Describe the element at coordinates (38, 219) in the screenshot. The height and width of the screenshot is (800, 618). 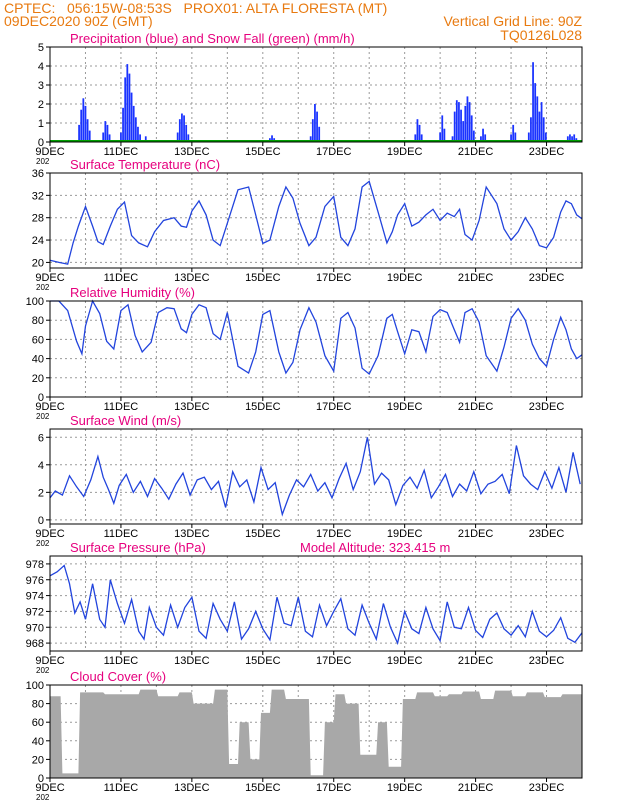
I see `y-tick-label: 28` at that location.